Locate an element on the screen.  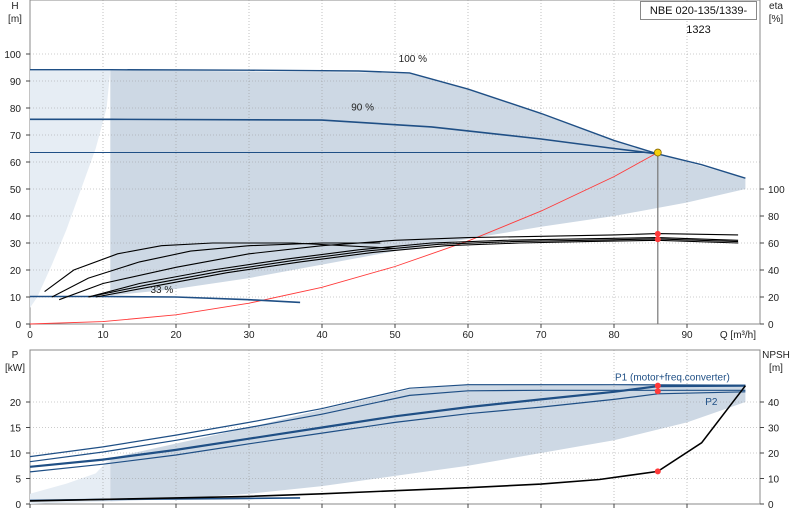
qh-right-tick-label: 20 is located at coordinates (774, 298).